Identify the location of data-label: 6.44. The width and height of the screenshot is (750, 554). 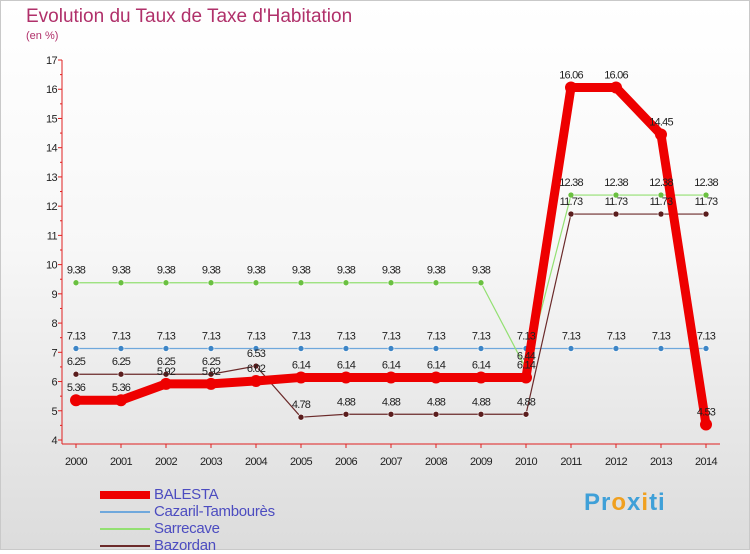
(526, 357).